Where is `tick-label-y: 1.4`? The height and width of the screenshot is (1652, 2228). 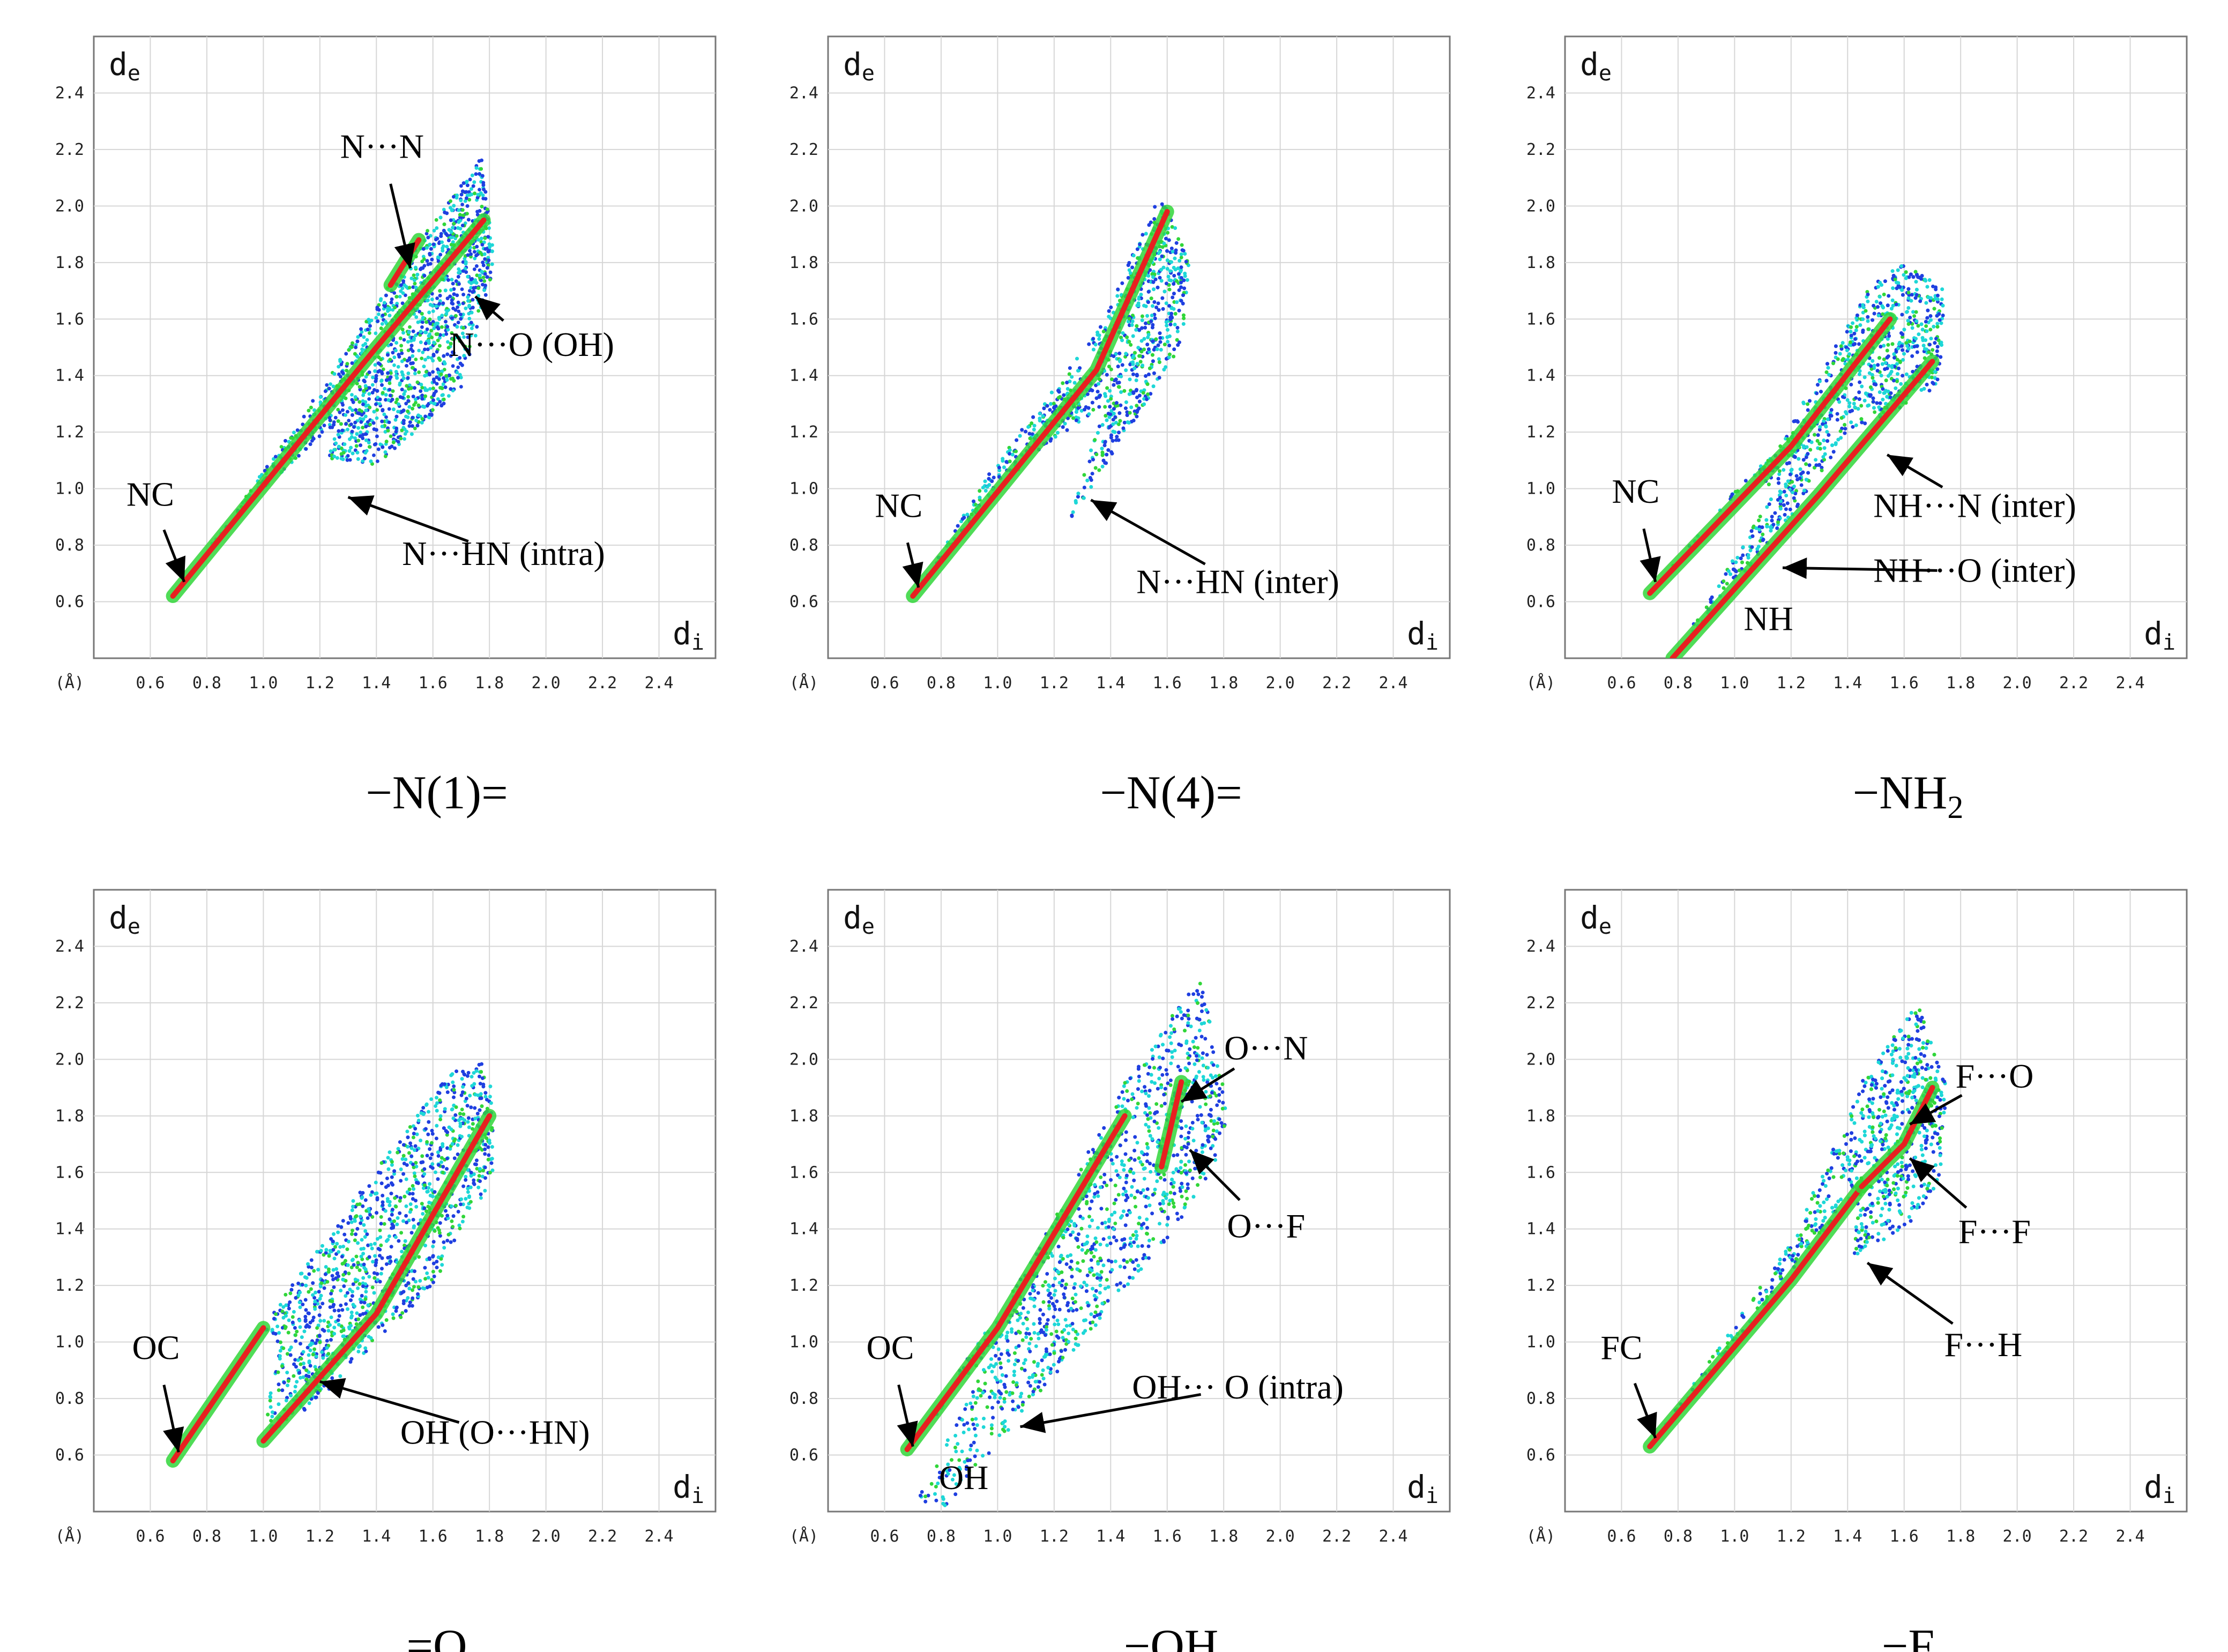
tick-label-y: 1.4 is located at coordinates (803, 376).